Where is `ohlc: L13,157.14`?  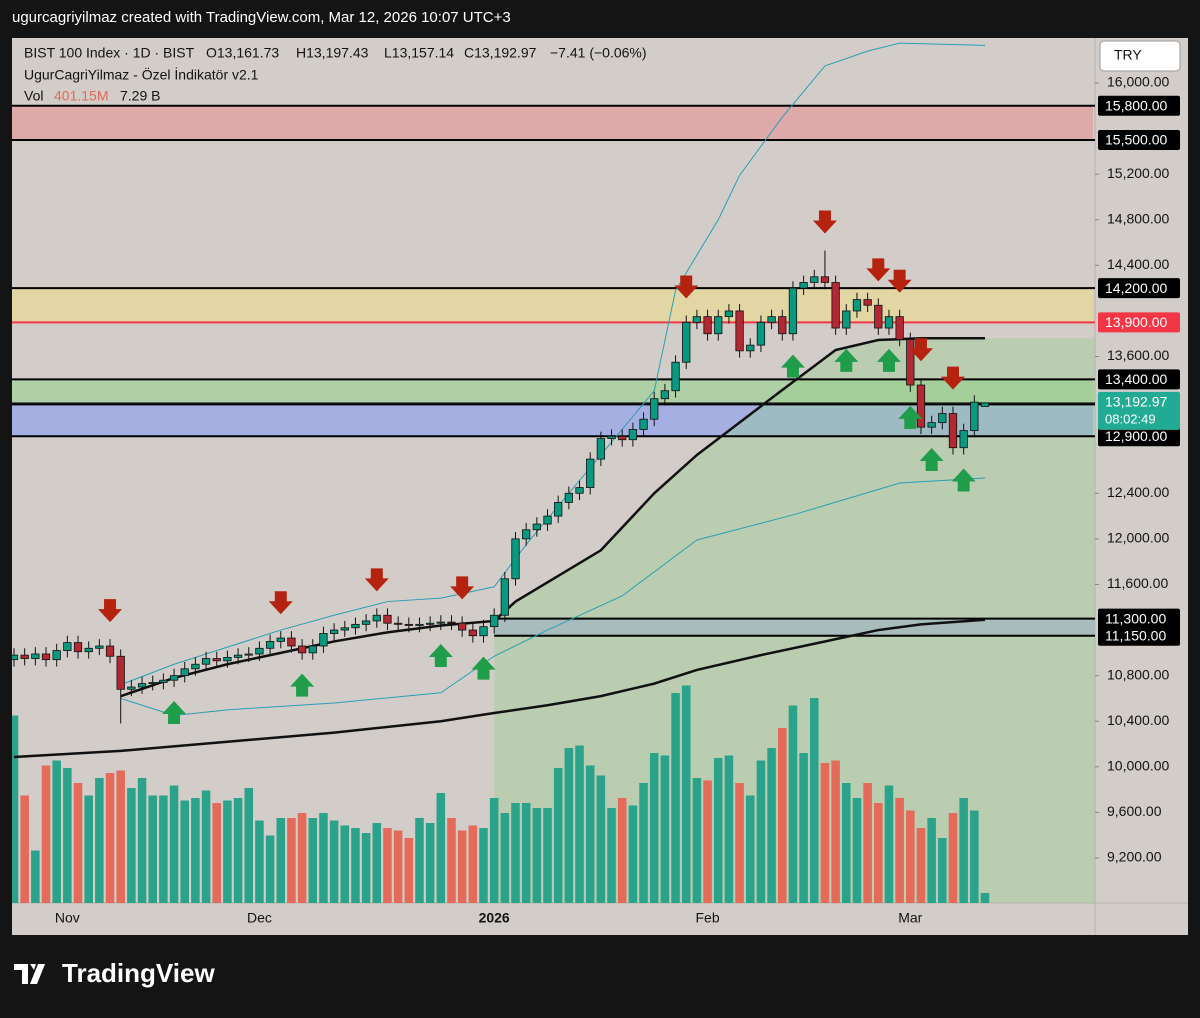
ohlc: L13,157.14 is located at coordinates (419, 53).